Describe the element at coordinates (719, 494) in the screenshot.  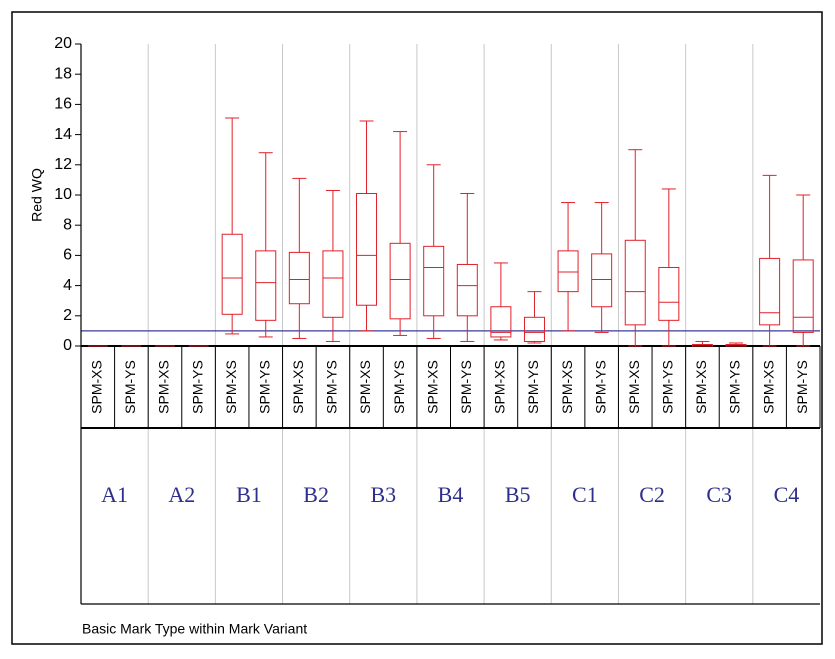
I see `group-label: C3` at that location.